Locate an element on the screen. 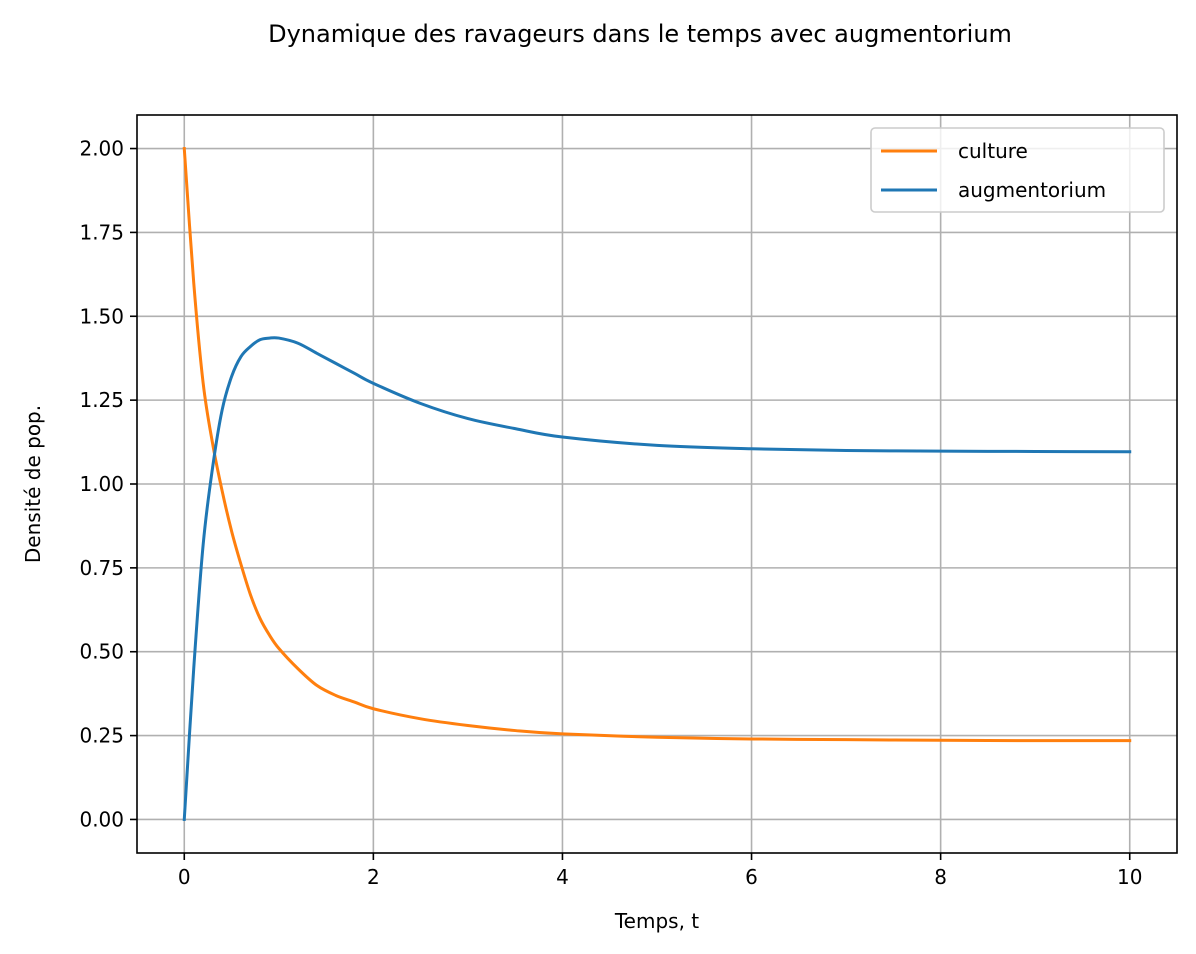  y-tick-label: 1.25 is located at coordinates (101, 400).